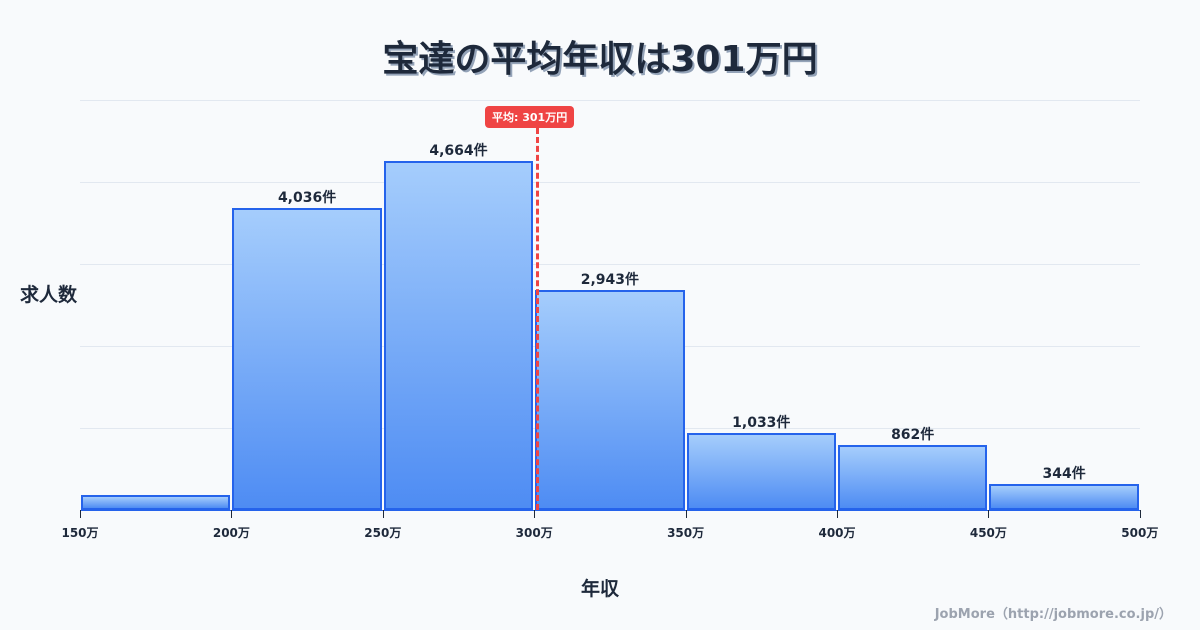  What do you see at coordinates (383, 533) in the screenshot?
I see `x-tick-label: 250万` at bounding box center [383, 533].